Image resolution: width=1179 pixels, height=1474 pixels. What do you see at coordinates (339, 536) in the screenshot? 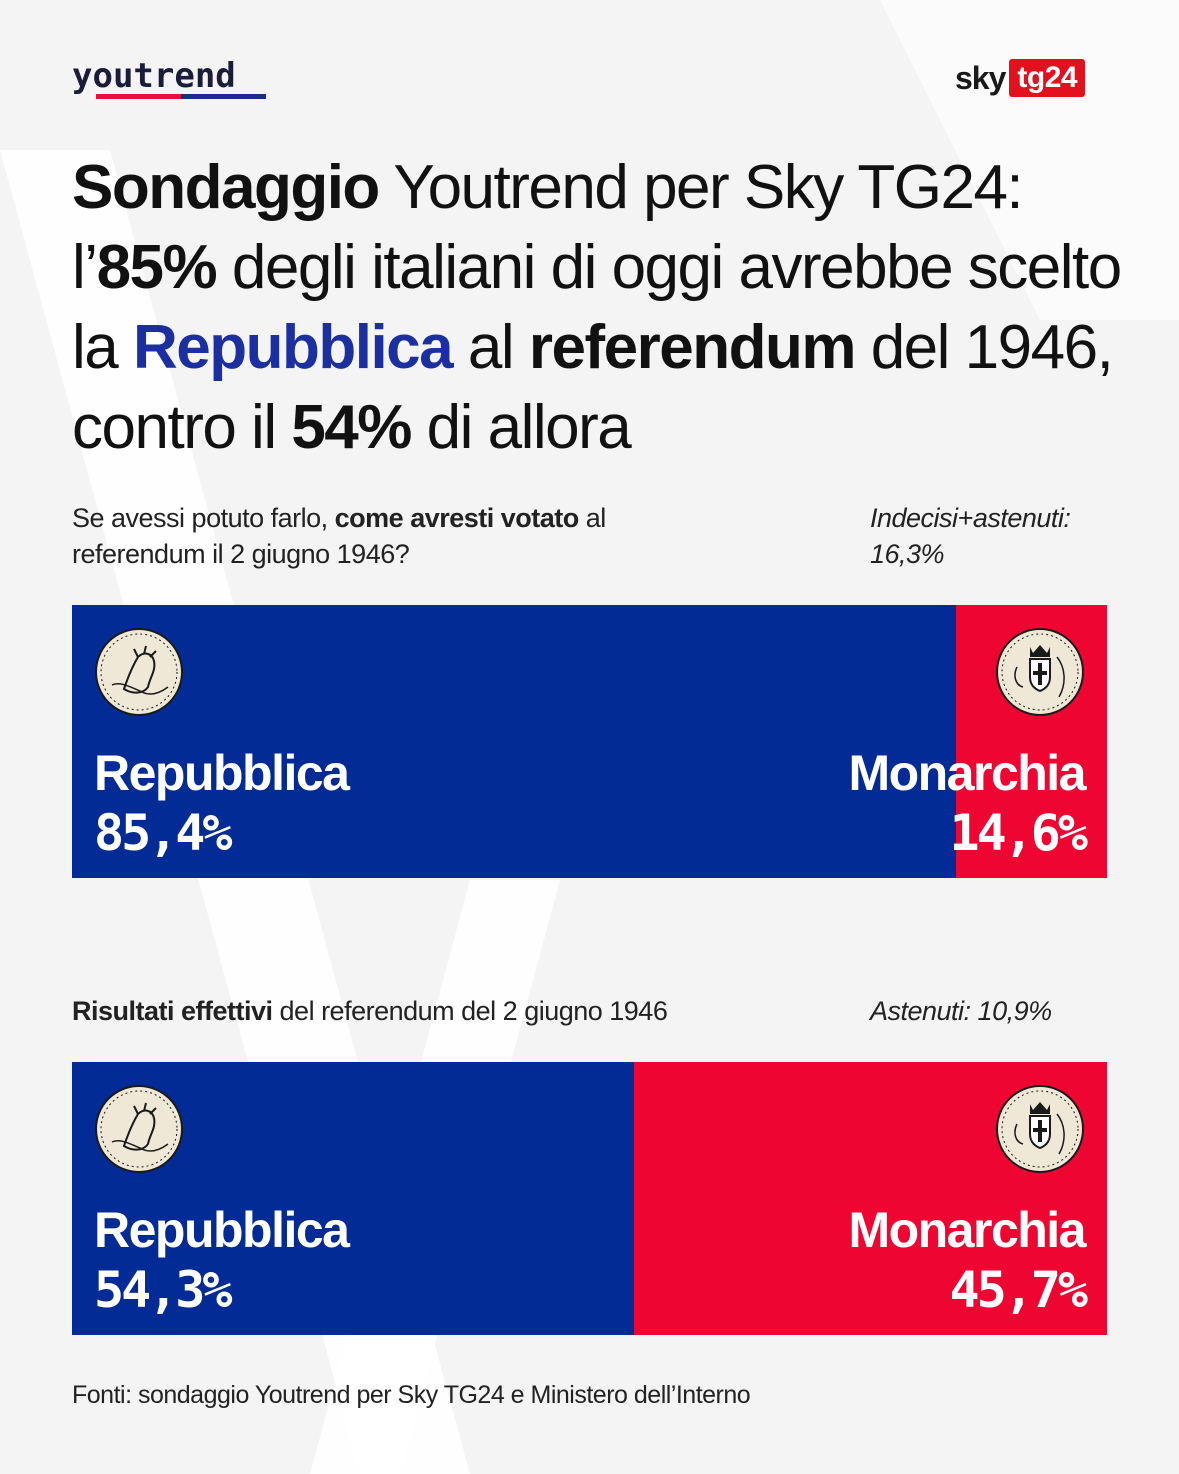
I see `survey-question-part: al referendum il 2 giugno 1946?` at bounding box center [339, 536].